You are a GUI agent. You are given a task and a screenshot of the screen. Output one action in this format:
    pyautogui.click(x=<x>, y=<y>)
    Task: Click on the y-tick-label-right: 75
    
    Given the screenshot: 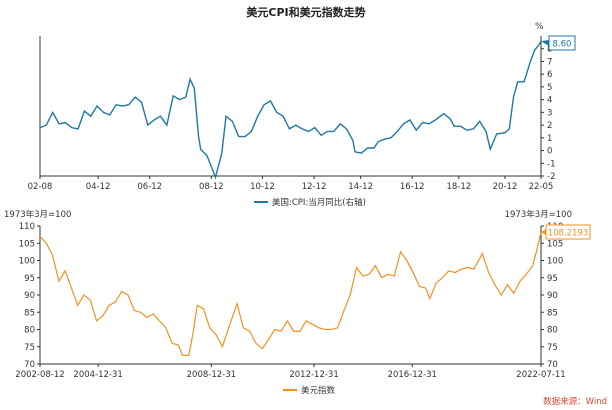 What is the action you would take?
    pyautogui.click(x=552, y=348)
    